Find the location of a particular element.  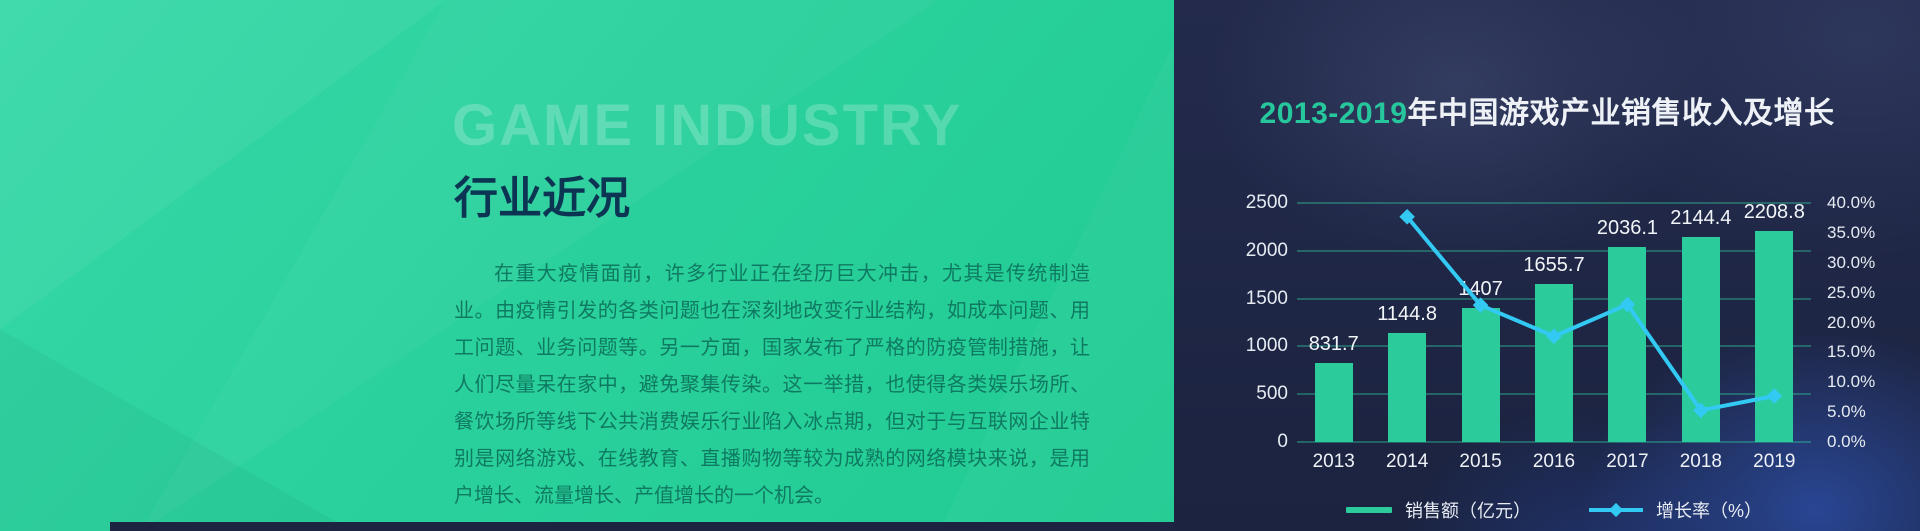

chart-title-years: 2013-2019 is located at coordinates (1333, 113).